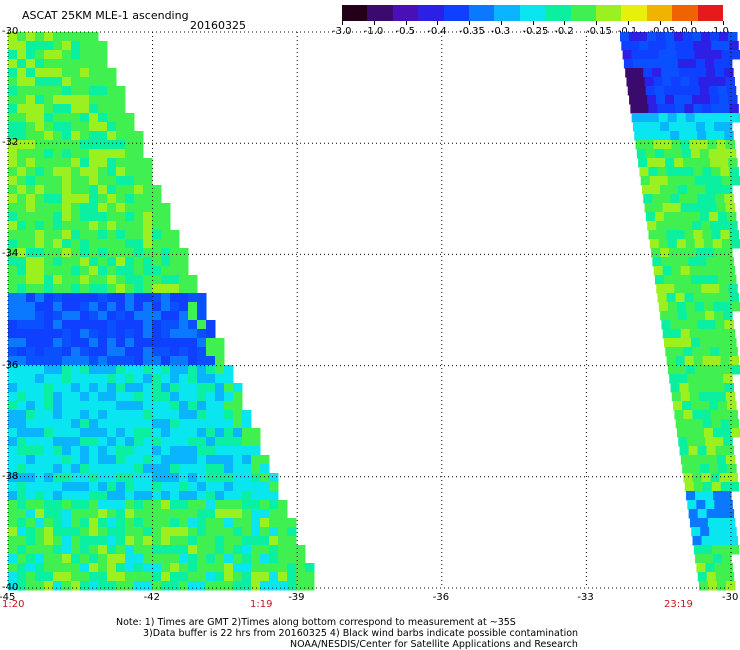 This screenshot has width=740, height=650. I want to click on lon-label: -33, so click(585, 597).